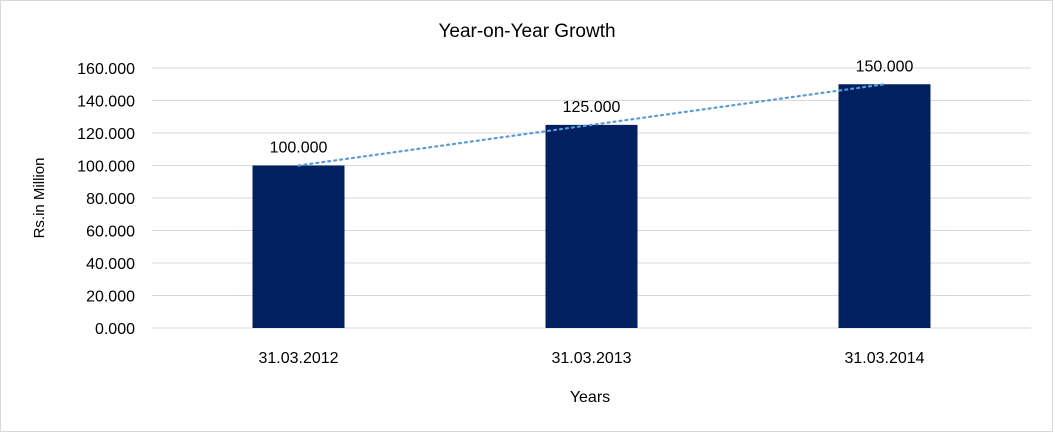  What do you see at coordinates (39, 198) in the screenshot?
I see `y-axis-label: Rs.in Million` at bounding box center [39, 198].